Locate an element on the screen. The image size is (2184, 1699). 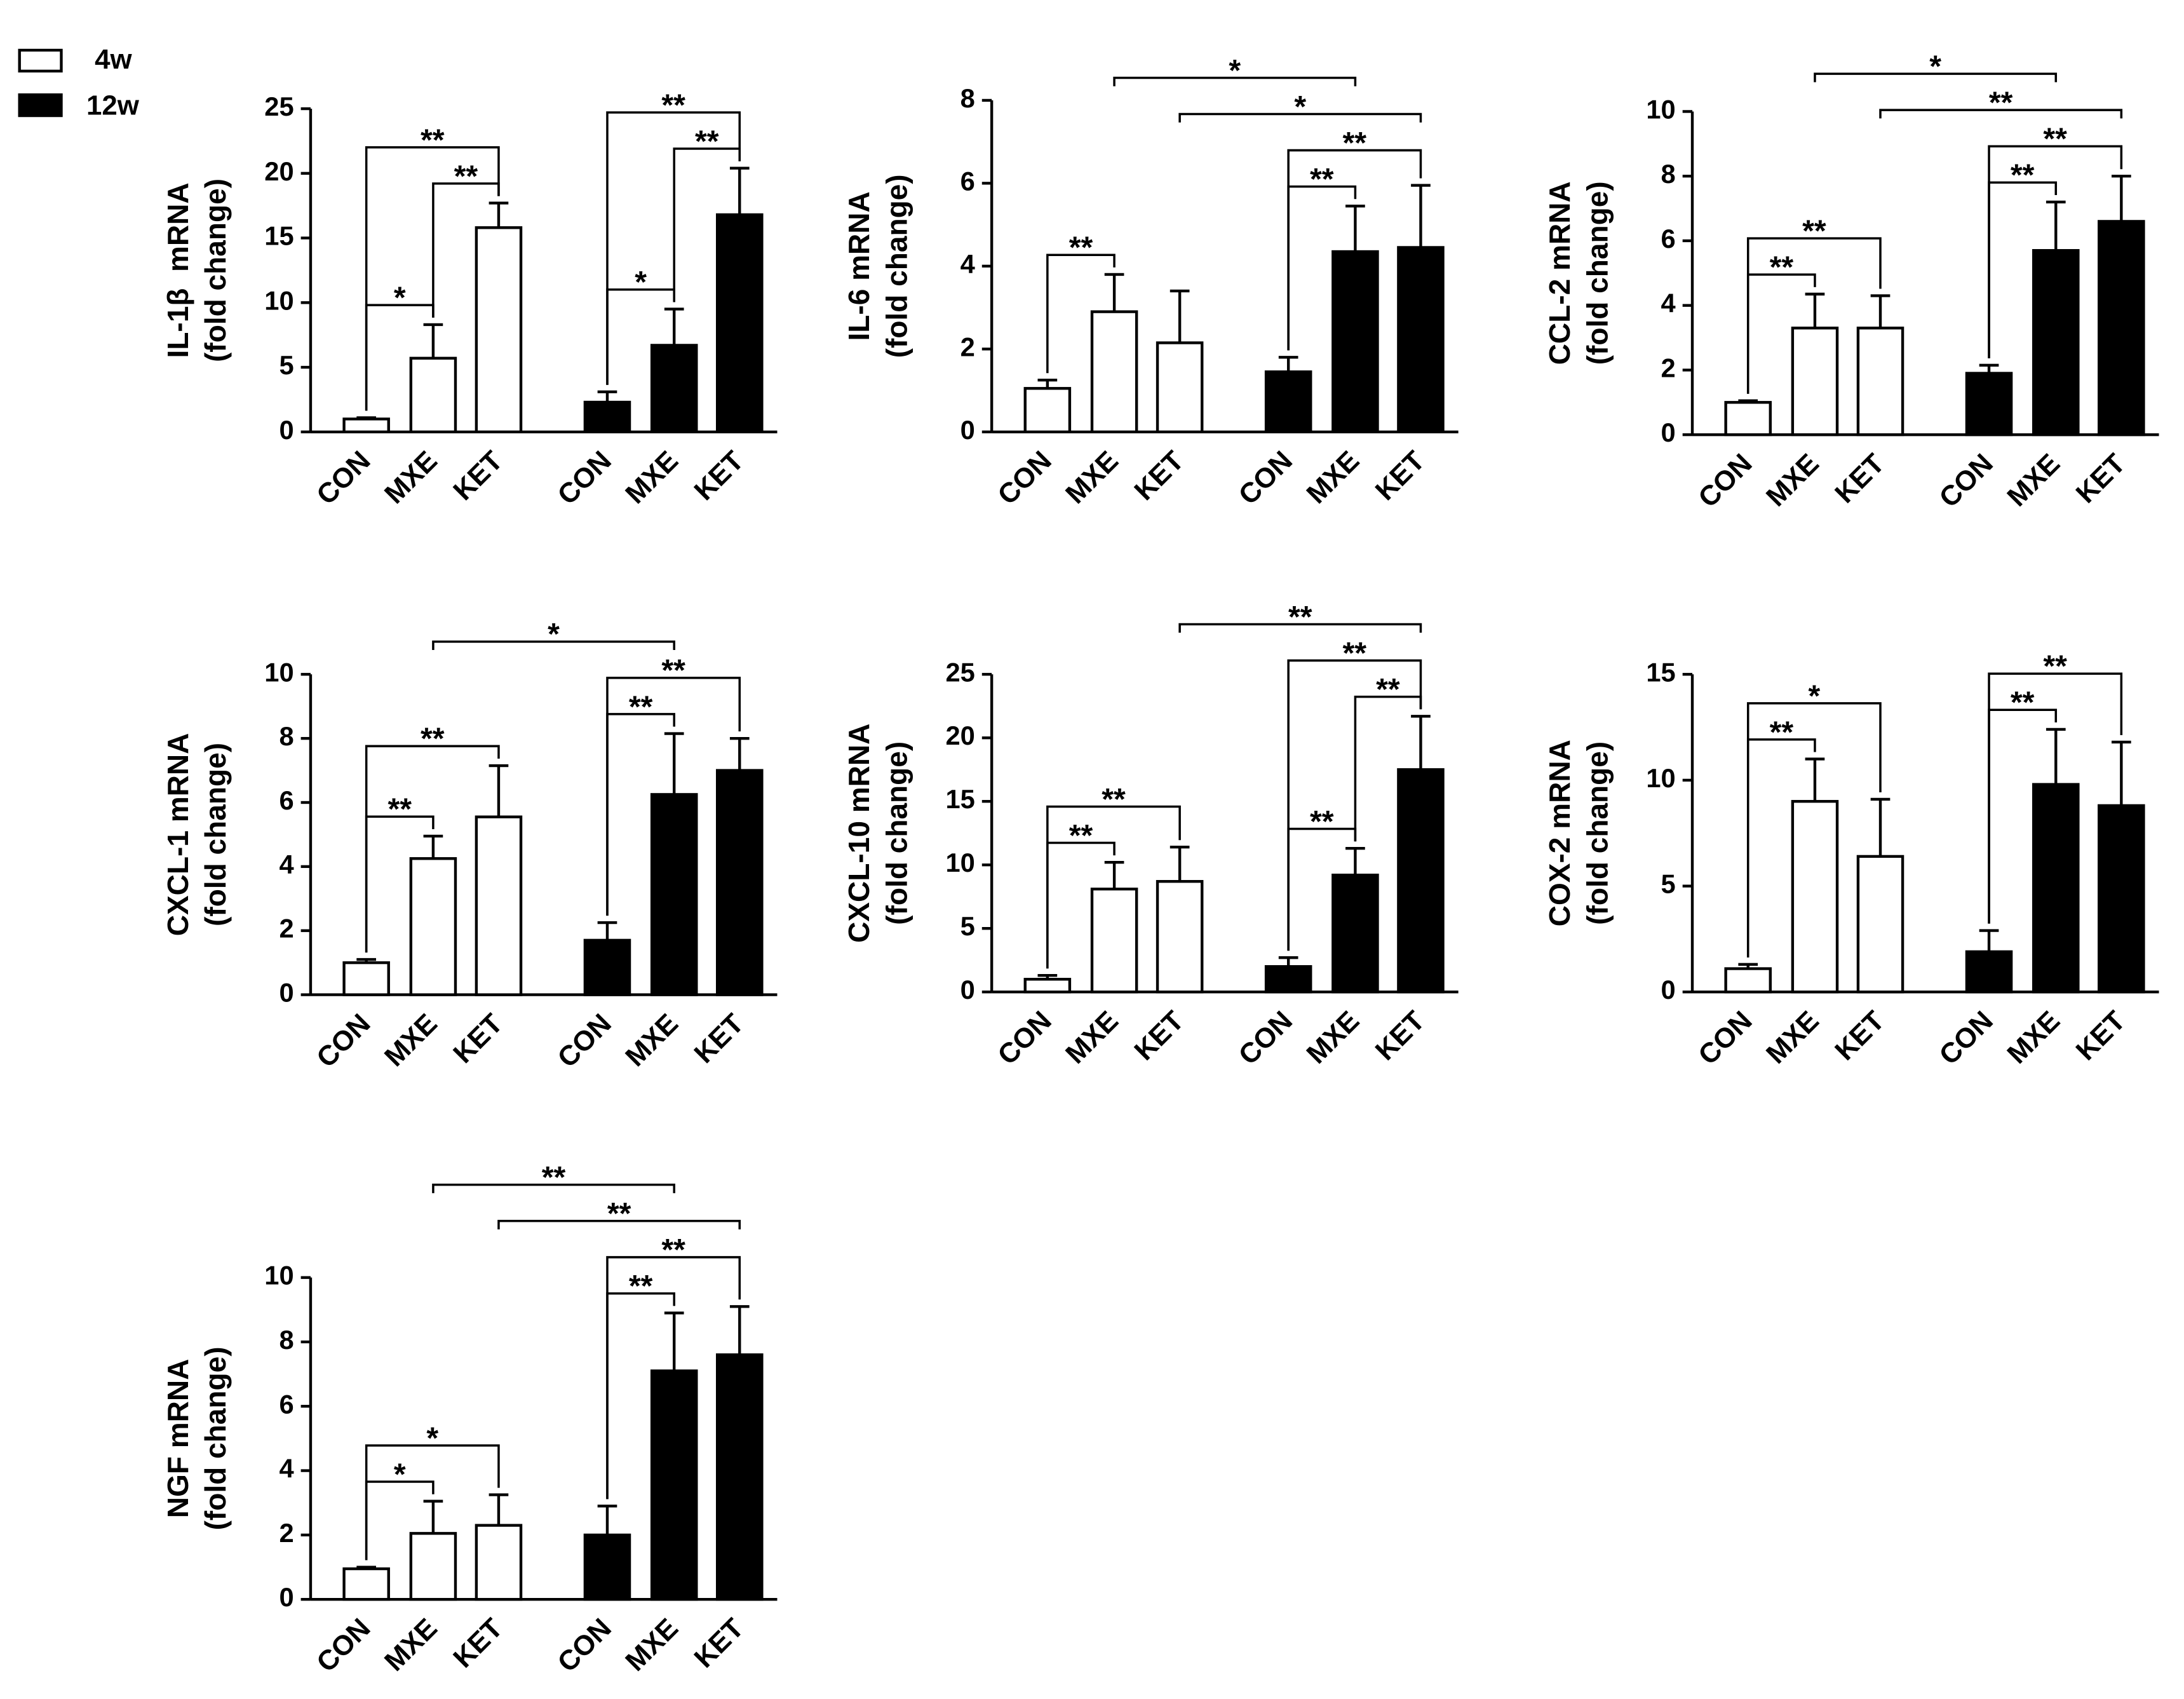
legend-label: 12w is located at coordinates (113, 105).